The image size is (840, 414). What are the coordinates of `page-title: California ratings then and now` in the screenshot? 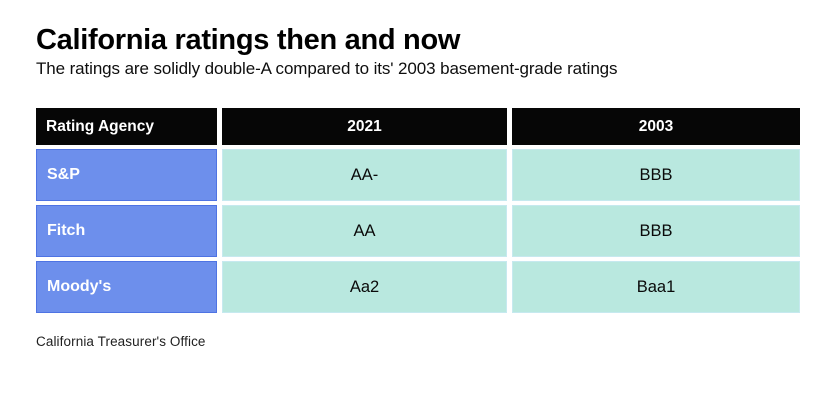 It's located at (248, 40).